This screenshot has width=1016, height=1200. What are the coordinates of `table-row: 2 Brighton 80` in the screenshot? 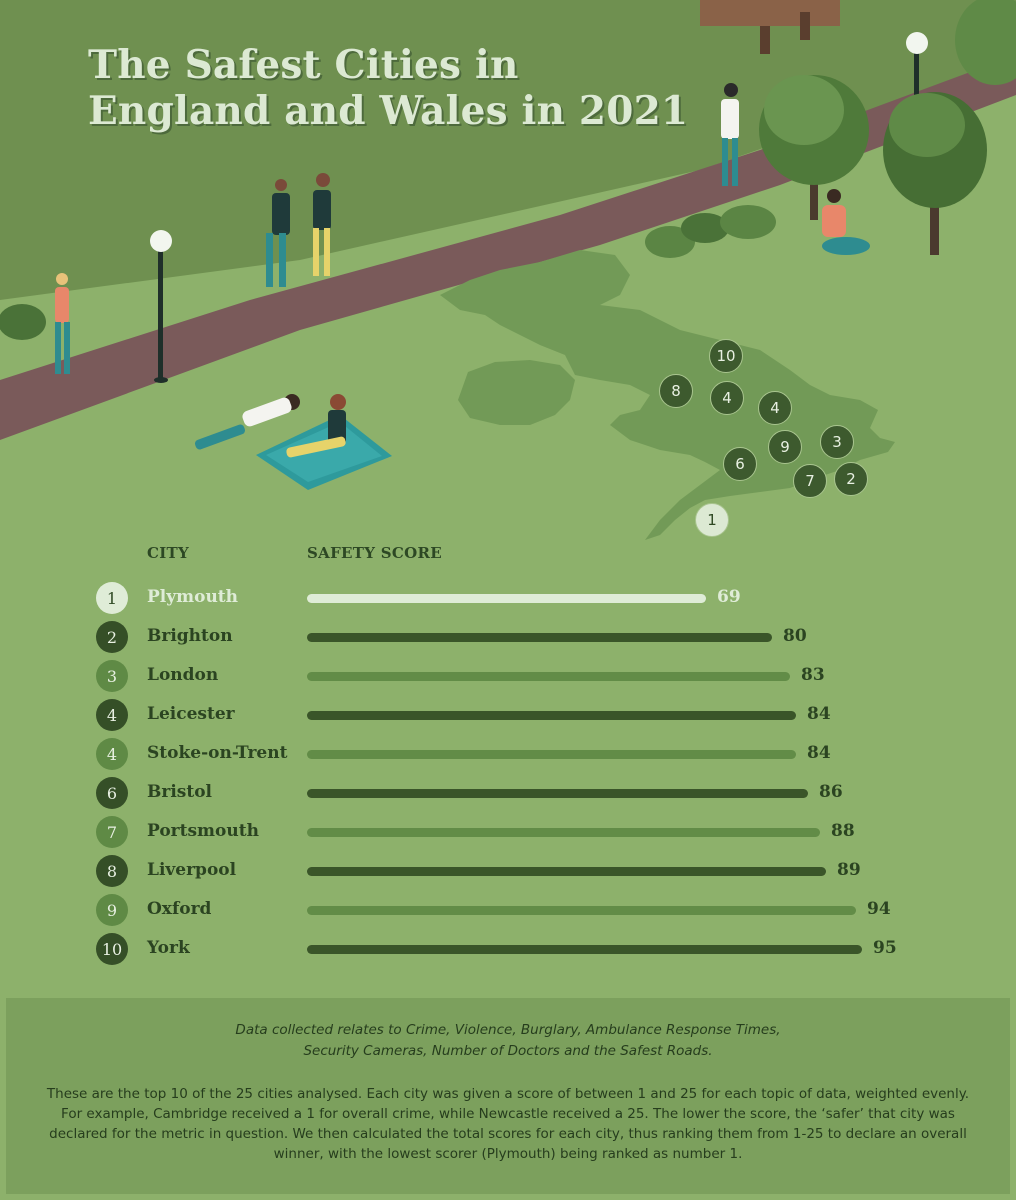 It's located at (508, 636).